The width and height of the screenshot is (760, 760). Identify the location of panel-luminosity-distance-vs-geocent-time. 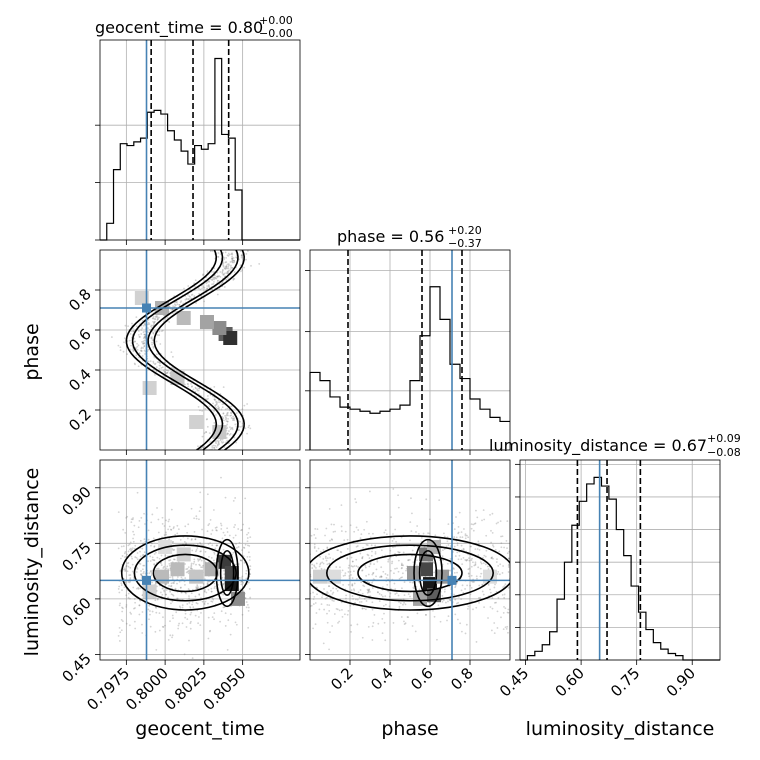
(184, 568).